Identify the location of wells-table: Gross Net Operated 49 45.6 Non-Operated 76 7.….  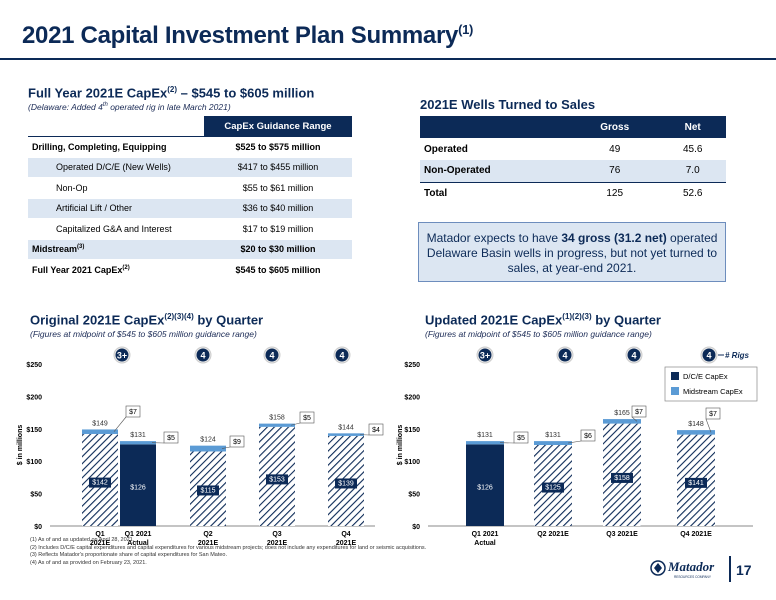
(573, 160).